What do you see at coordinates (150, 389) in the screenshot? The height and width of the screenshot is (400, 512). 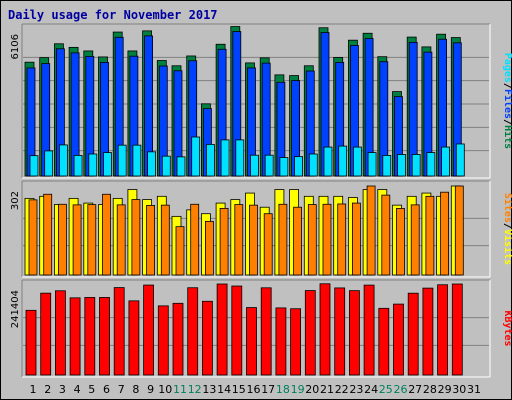 I see `day-label: 9` at bounding box center [150, 389].